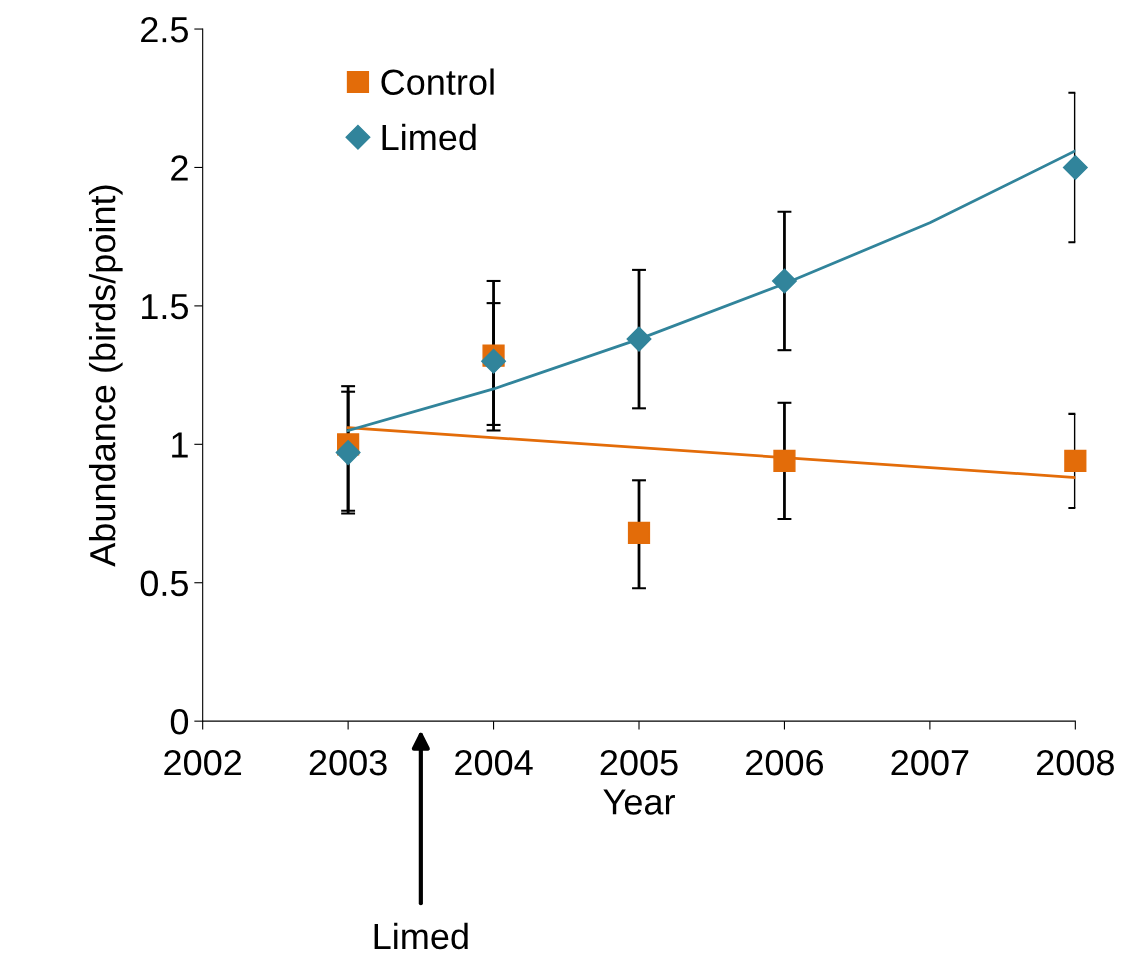 The width and height of the screenshot is (1126, 968). Describe the element at coordinates (437, 81) in the screenshot. I see `legend-label: Control` at that location.